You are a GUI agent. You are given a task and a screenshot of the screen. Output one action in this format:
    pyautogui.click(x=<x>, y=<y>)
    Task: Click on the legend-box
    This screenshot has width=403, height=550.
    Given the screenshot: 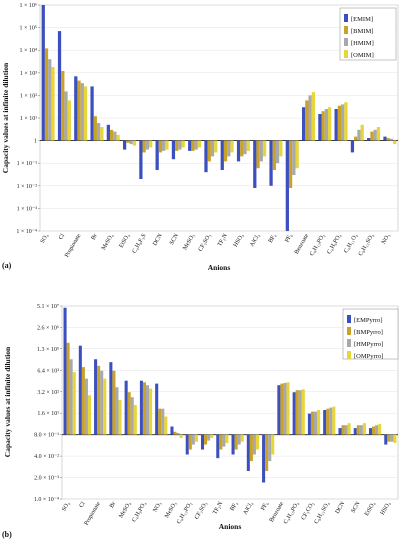 What is the action you would take?
    pyautogui.click(x=370, y=334)
    